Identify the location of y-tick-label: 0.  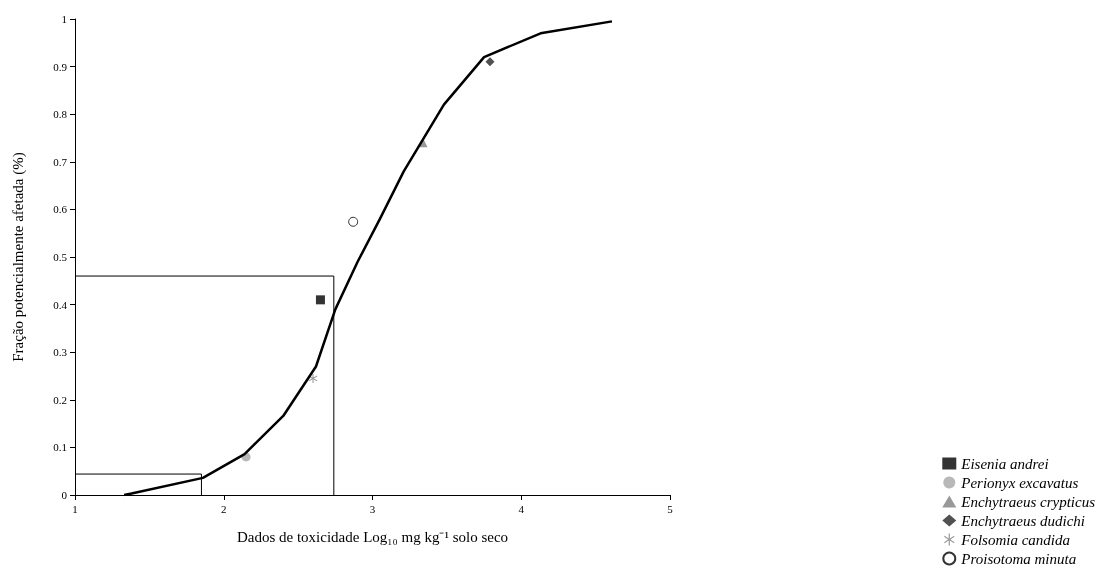
(64, 495).